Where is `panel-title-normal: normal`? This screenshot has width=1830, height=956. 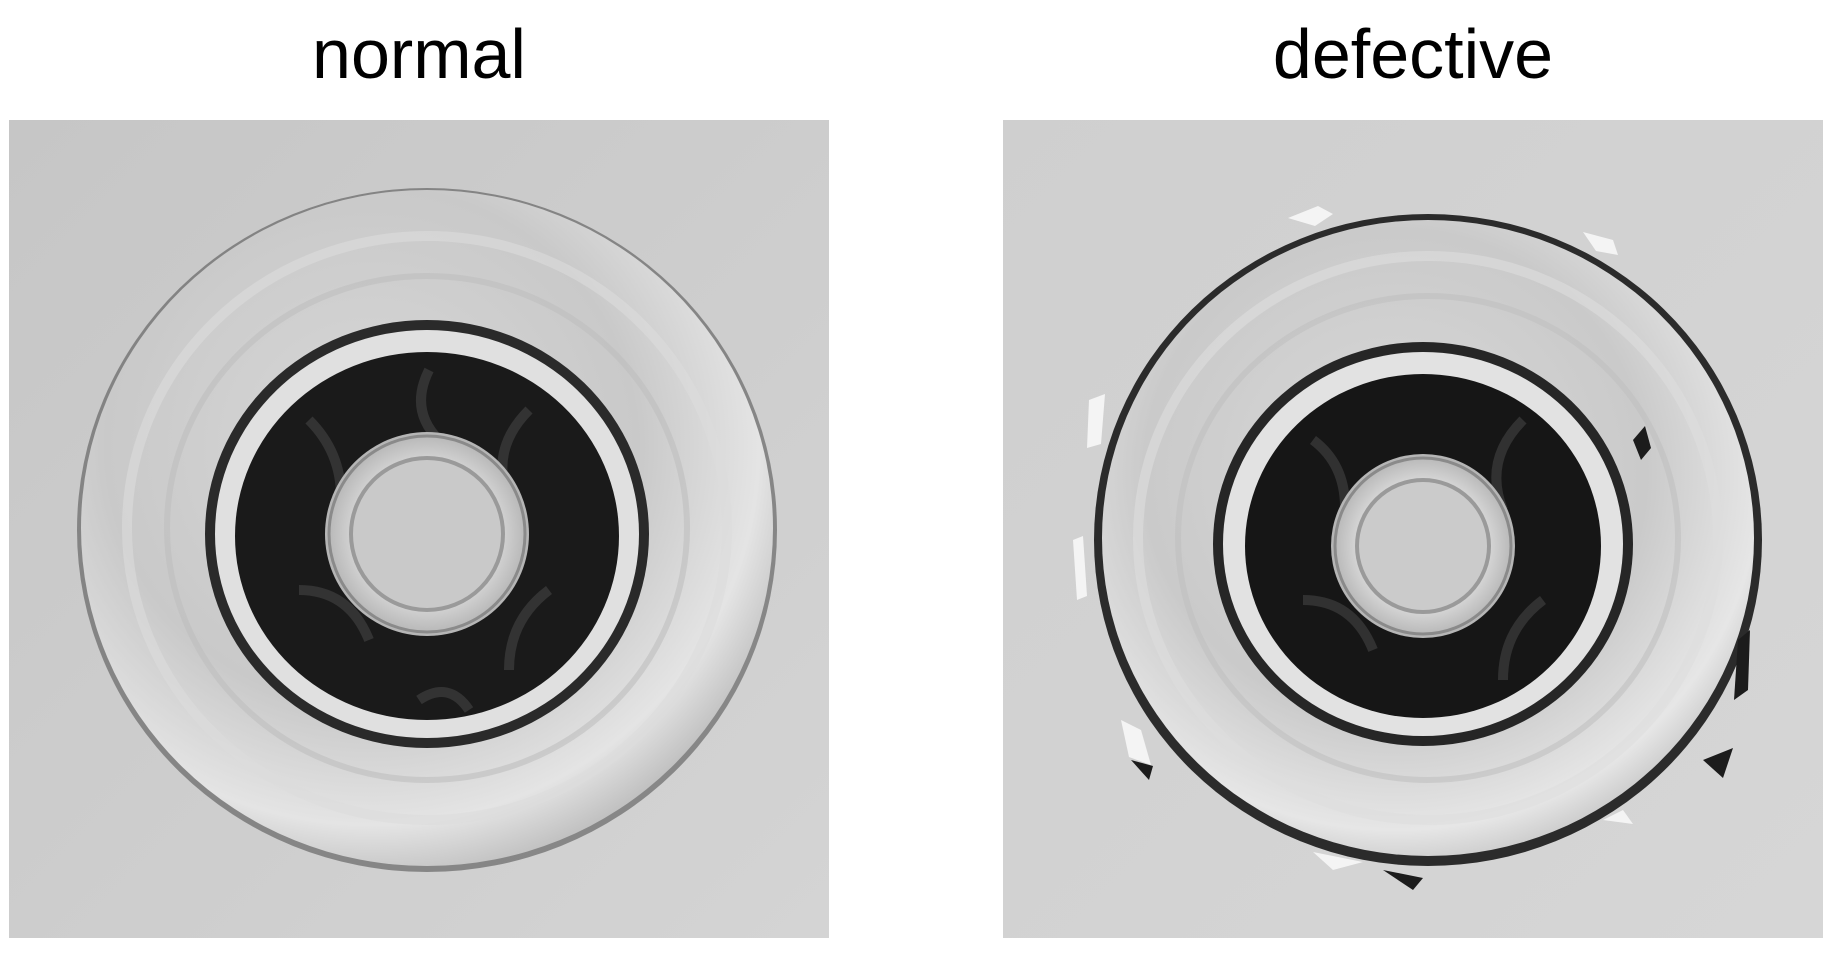 panel-title-normal: normal is located at coordinates (419, 54).